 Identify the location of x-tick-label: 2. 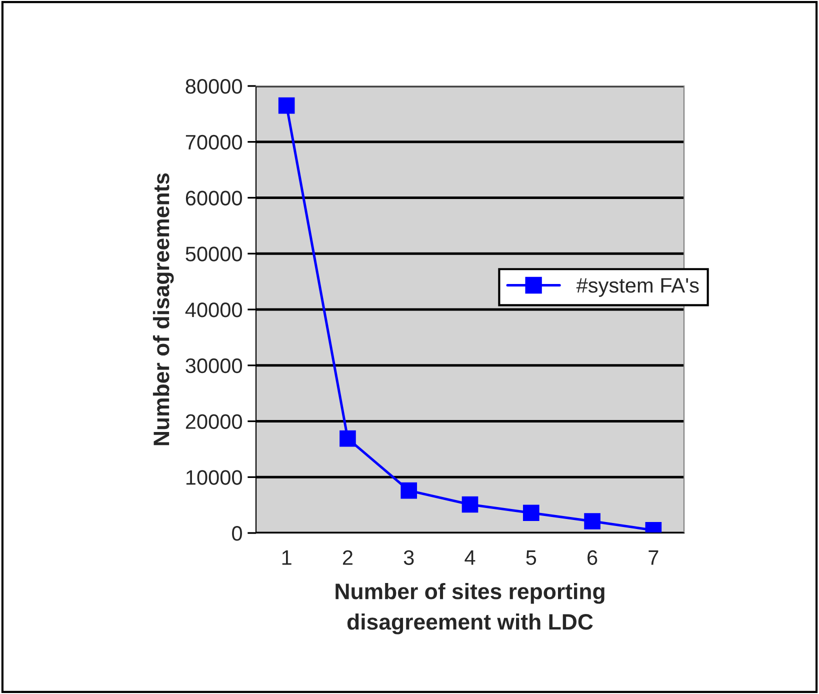
(347, 557).